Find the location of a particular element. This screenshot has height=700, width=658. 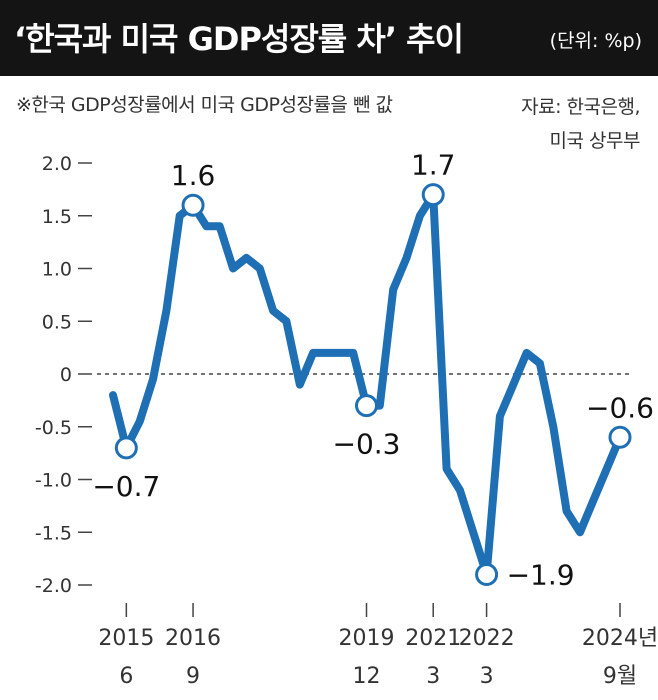

data-label: −0.3 is located at coordinates (367, 444).